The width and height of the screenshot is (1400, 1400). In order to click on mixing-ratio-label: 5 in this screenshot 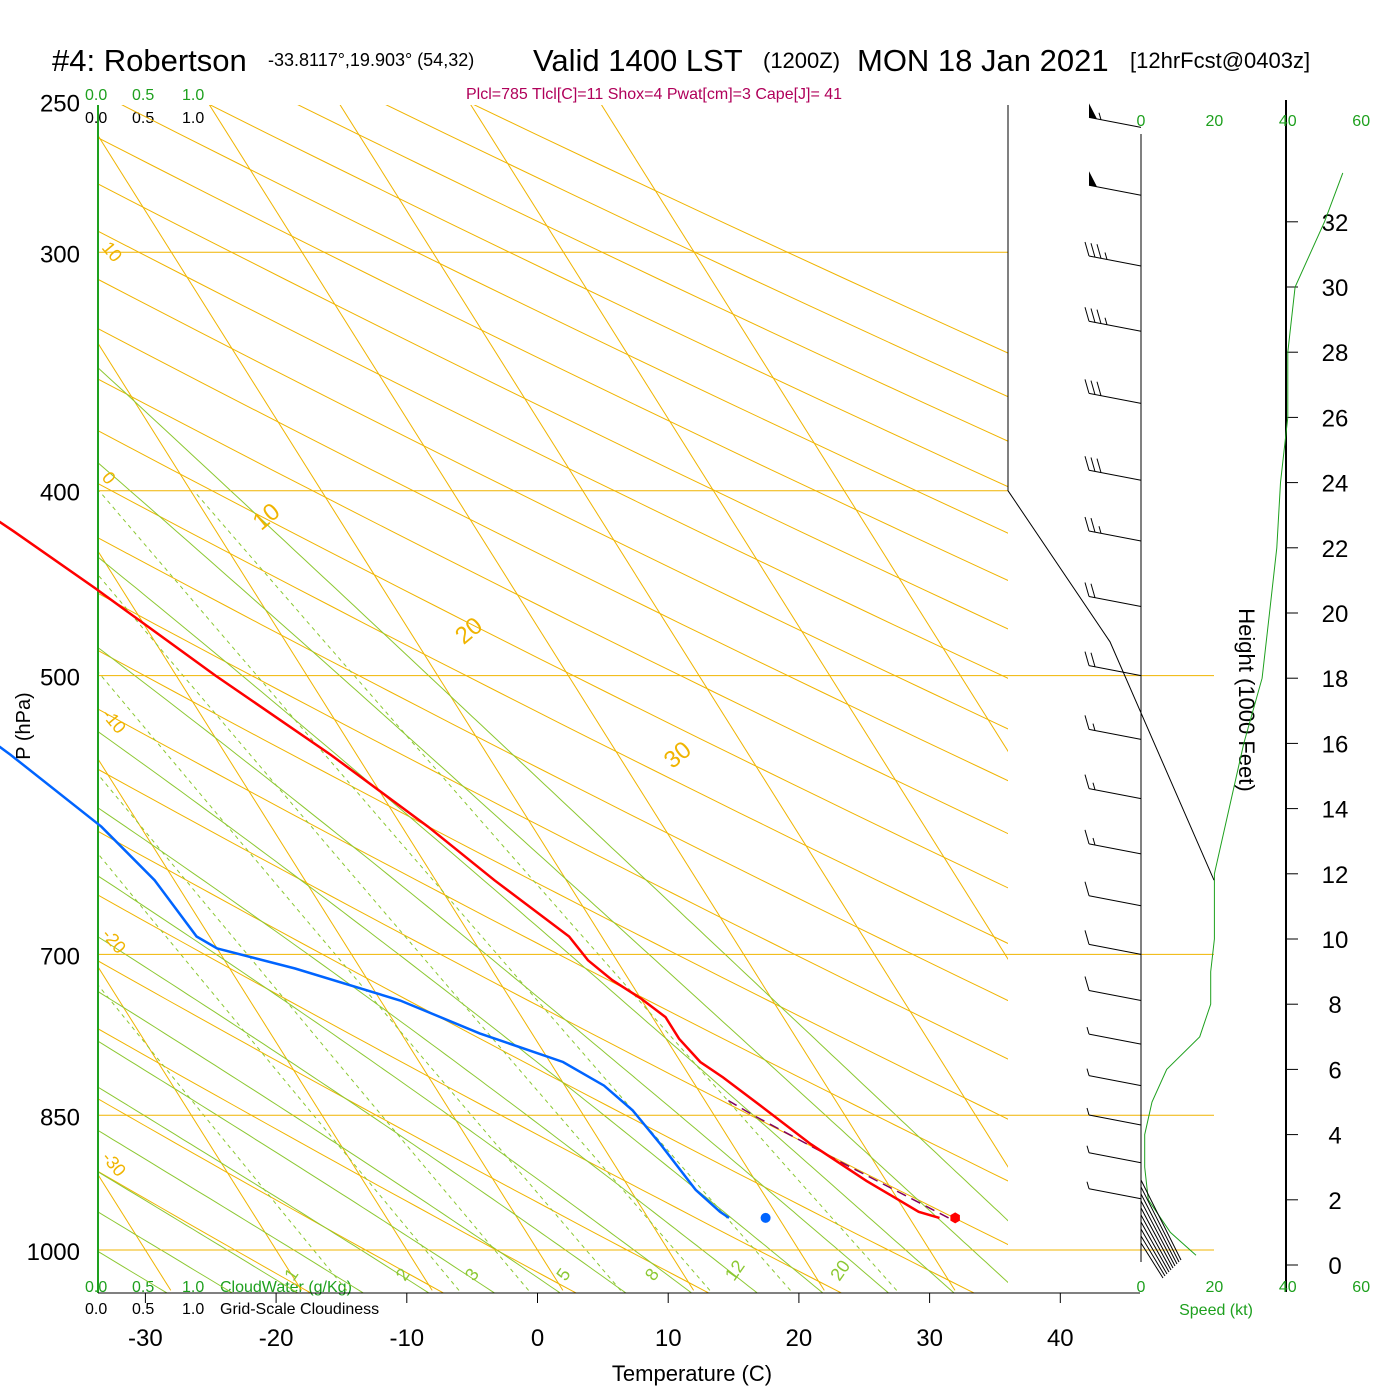, I will do `click(563, 1275)`.